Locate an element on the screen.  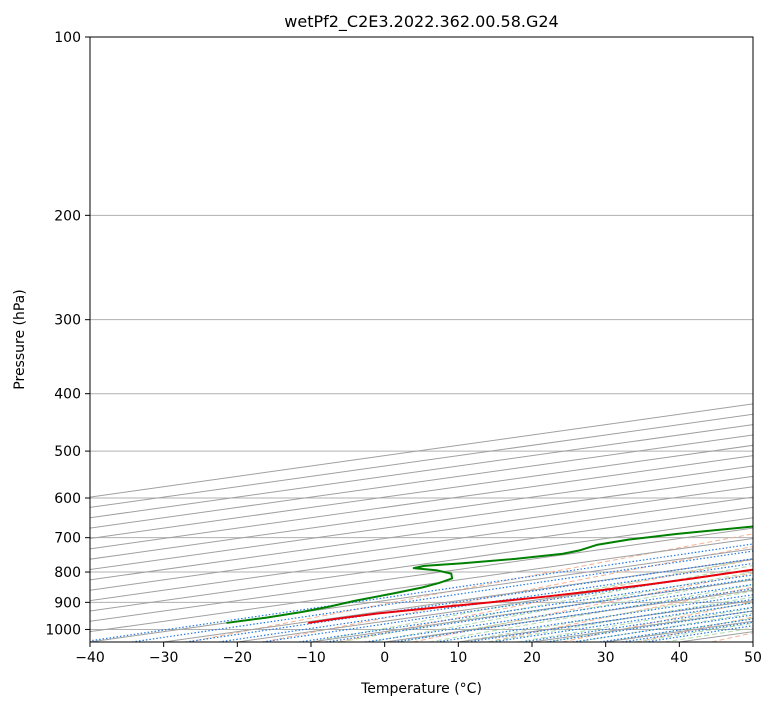
x-tick-label: 10 is located at coordinates (458, 658).